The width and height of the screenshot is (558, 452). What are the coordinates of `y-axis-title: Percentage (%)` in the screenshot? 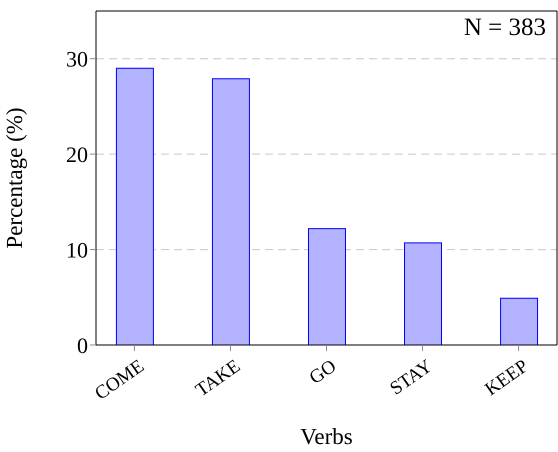 It's located at (15, 178).